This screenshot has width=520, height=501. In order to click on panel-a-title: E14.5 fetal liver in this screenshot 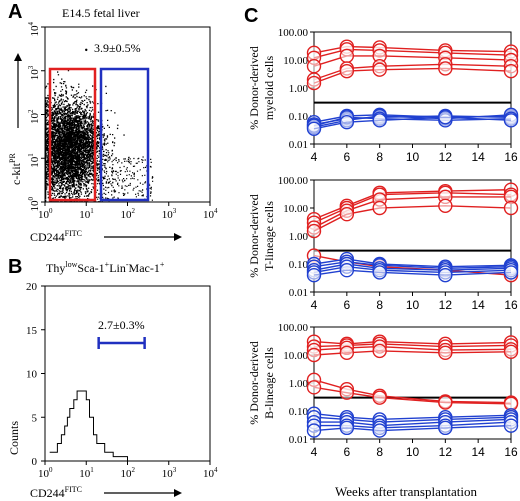, I will do `click(101, 13)`.